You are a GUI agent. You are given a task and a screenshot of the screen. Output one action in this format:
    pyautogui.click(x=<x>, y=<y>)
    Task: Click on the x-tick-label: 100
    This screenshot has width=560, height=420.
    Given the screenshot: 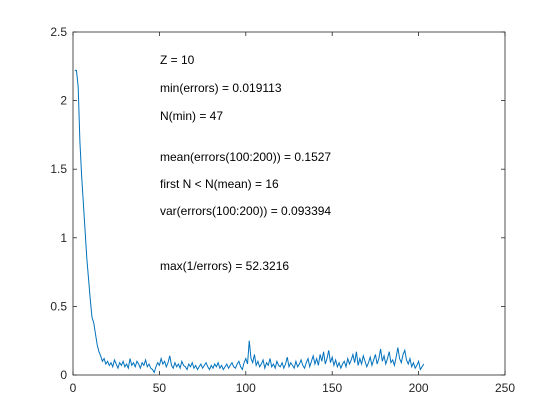 What is the action you would take?
    pyautogui.click(x=246, y=388)
    